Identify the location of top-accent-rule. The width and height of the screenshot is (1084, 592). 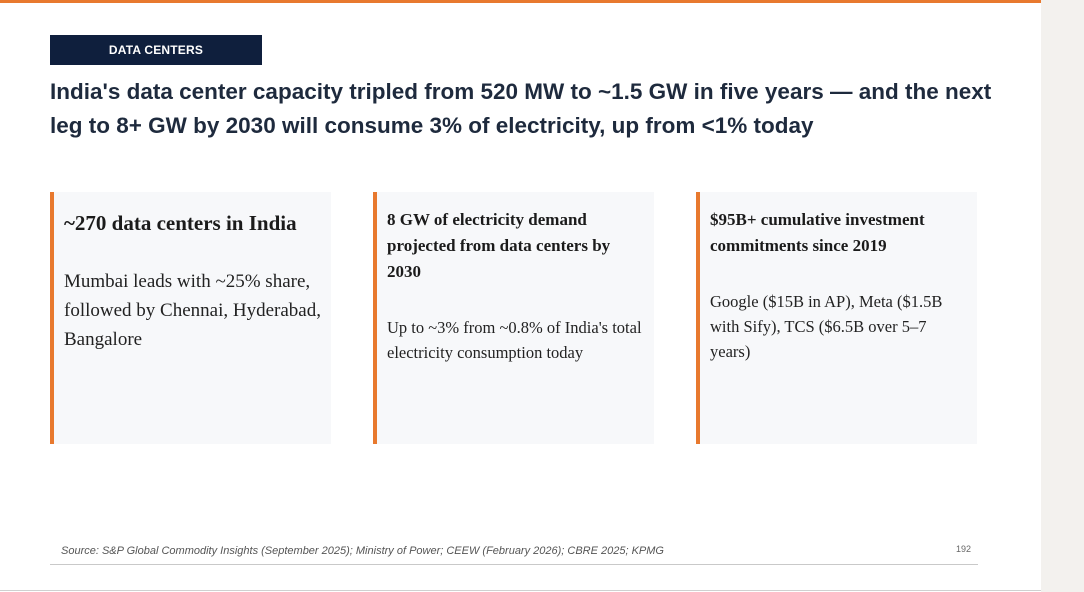
(520, 1).